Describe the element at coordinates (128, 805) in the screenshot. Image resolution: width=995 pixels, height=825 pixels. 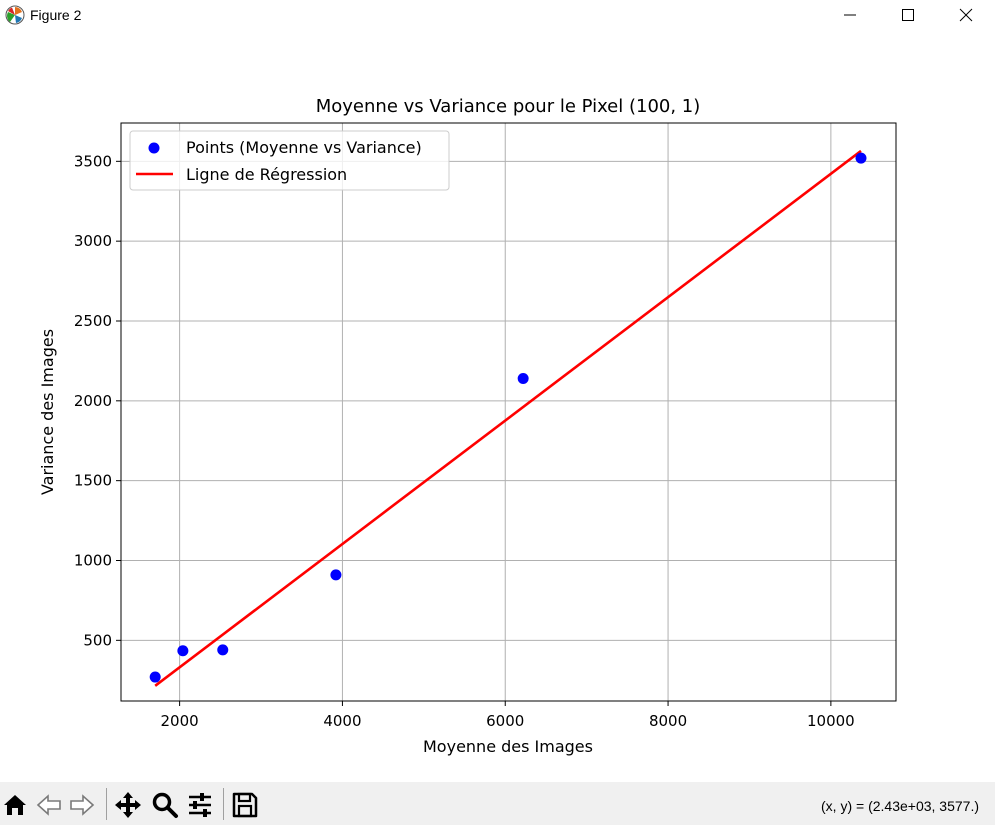
I see `pan-icon` at that location.